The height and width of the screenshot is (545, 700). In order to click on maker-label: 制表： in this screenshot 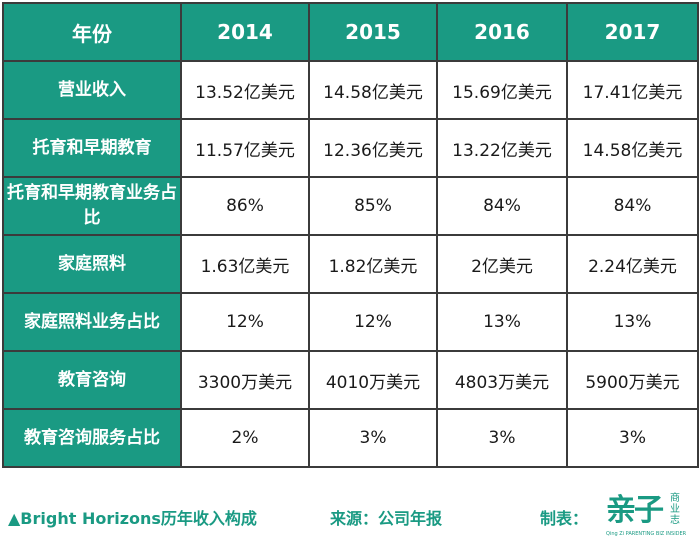, I will do `click(564, 518)`.